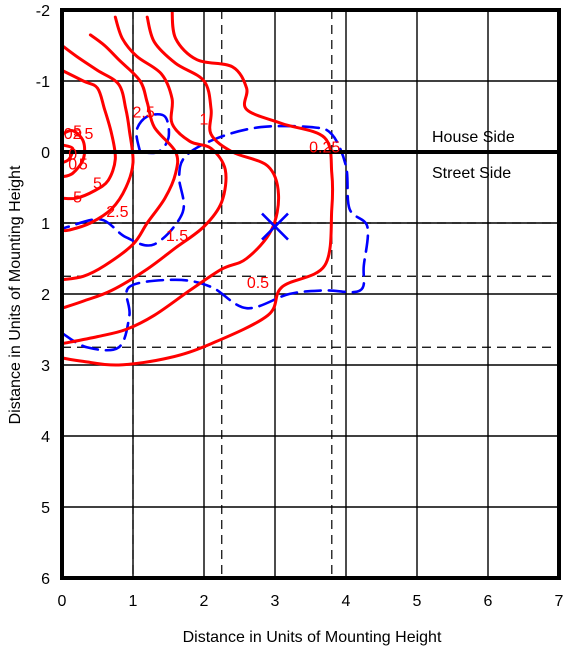  Describe the element at coordinates (133, 601) in the screenshot. I see `x-tick-label: 1` at that location.